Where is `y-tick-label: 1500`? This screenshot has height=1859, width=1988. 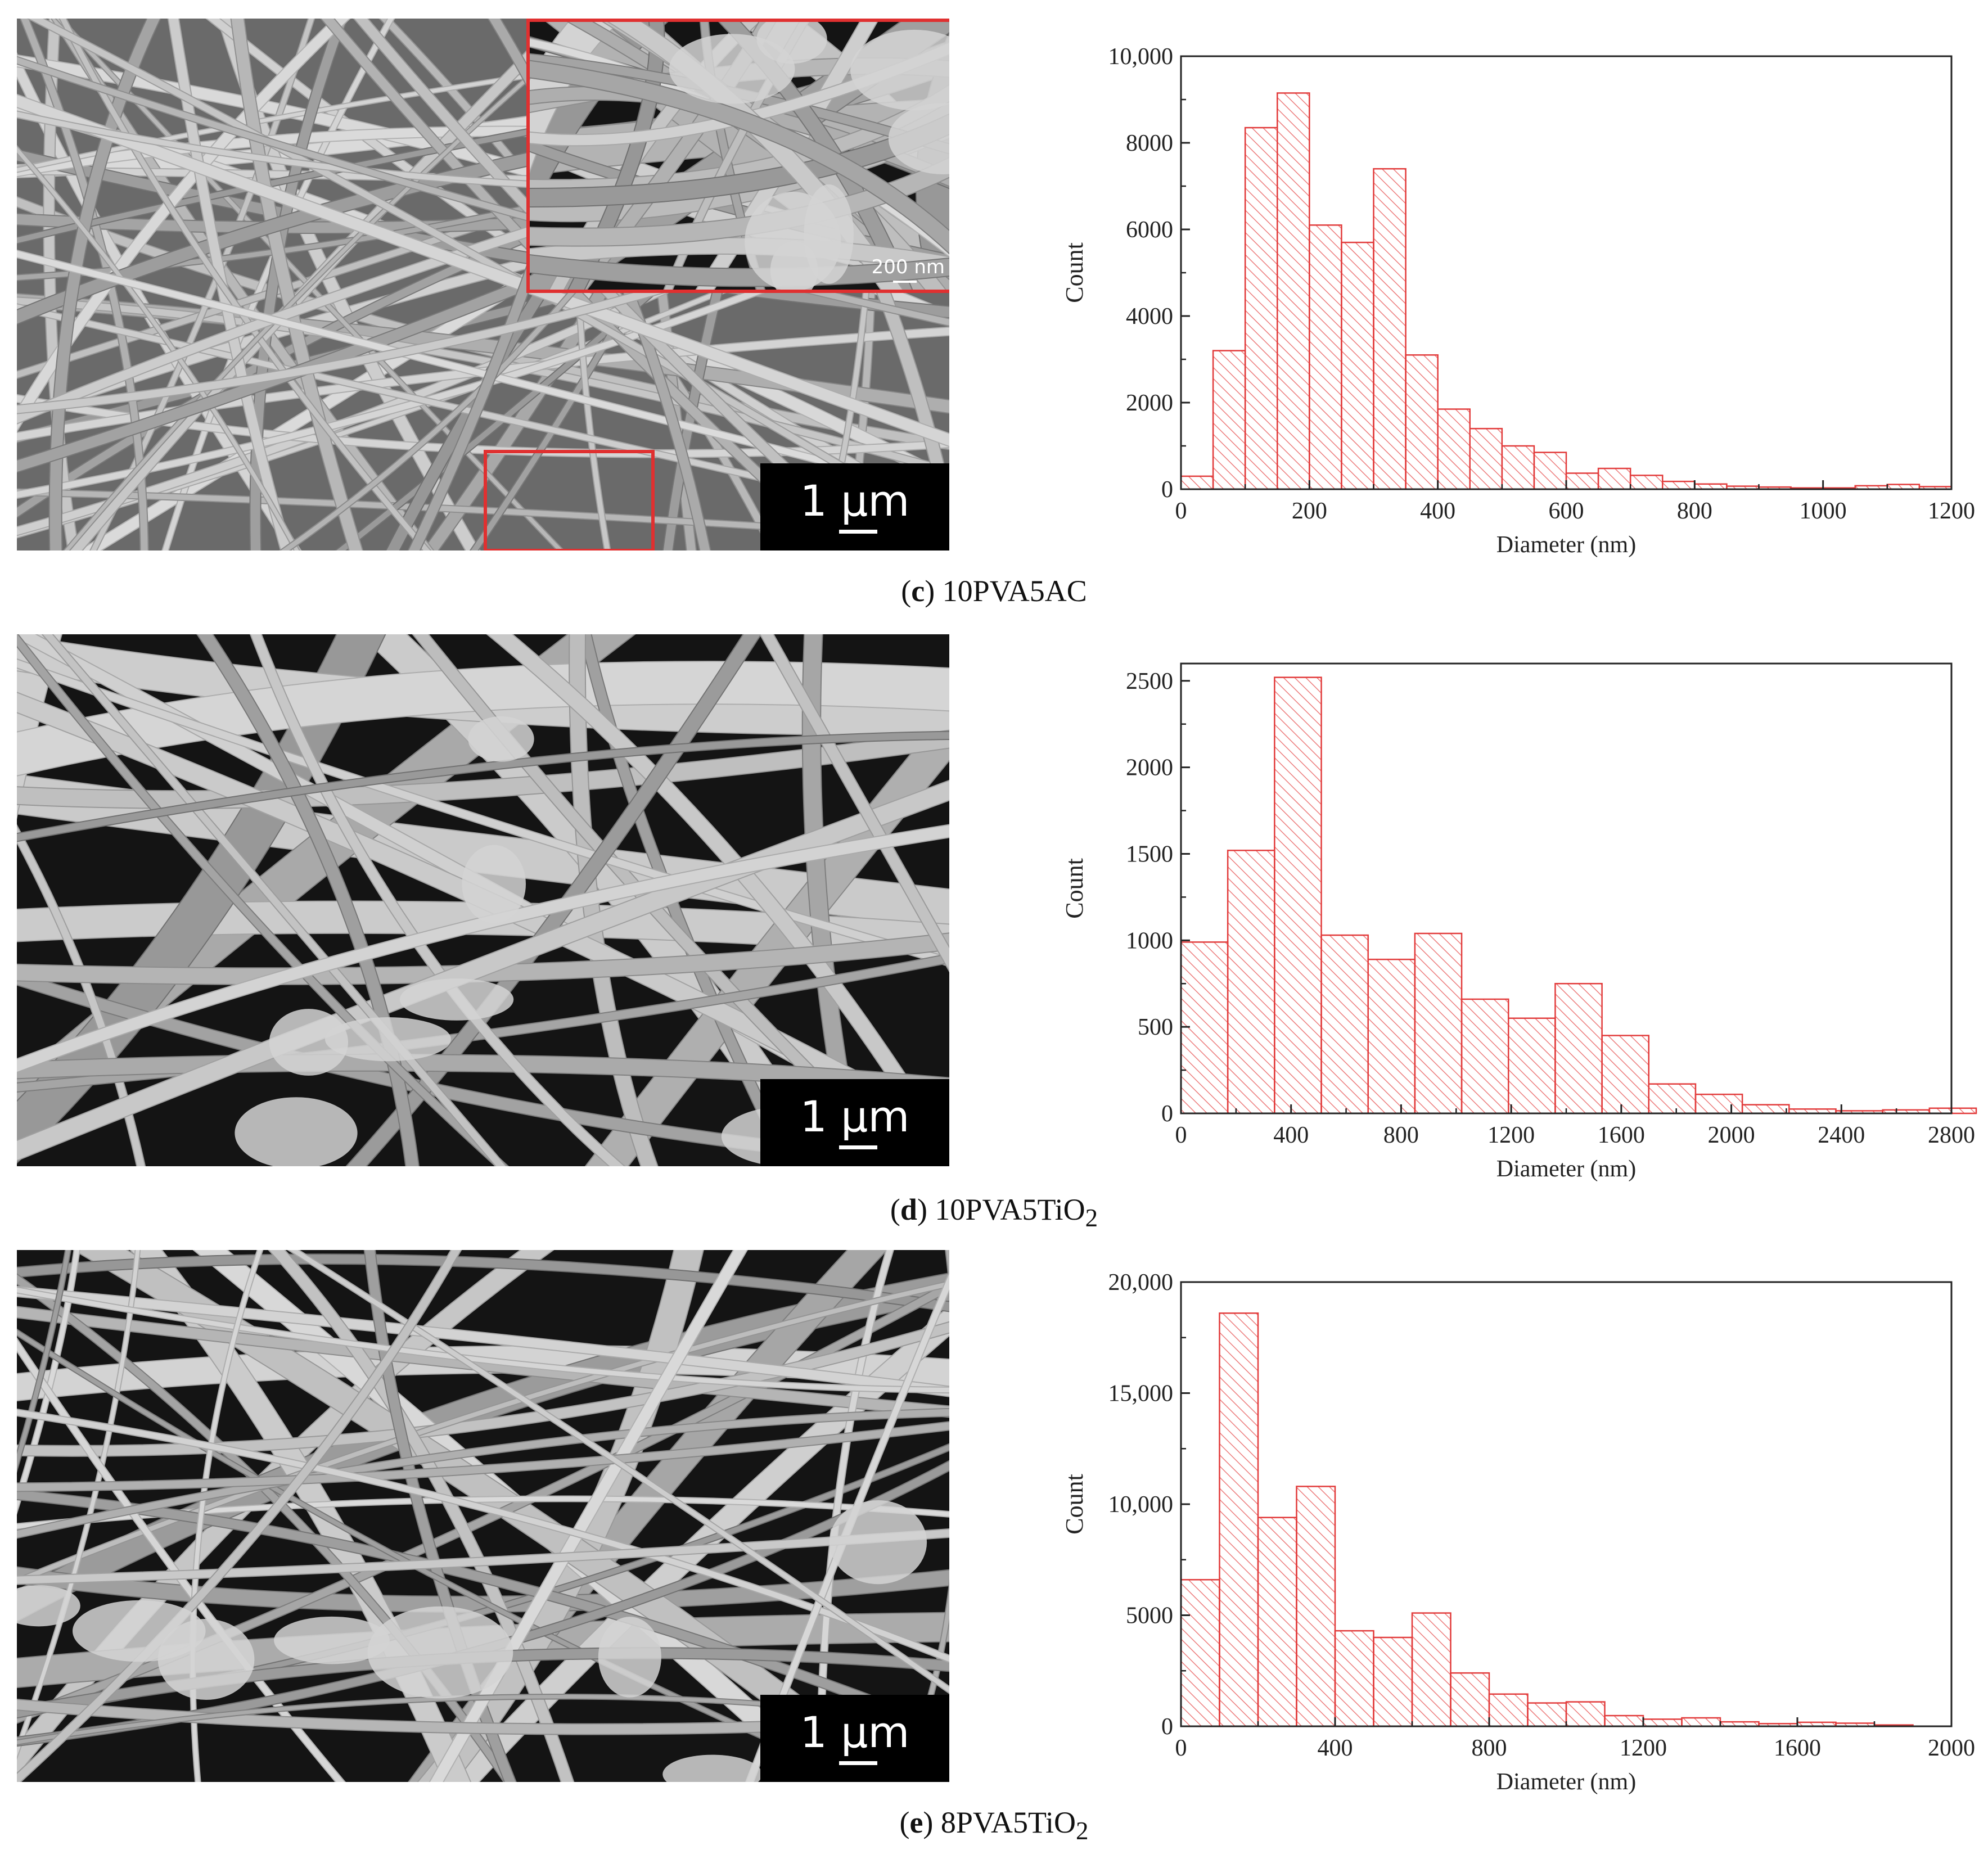
y-tick-label: 1500 is located at coordinates (1149, 854).